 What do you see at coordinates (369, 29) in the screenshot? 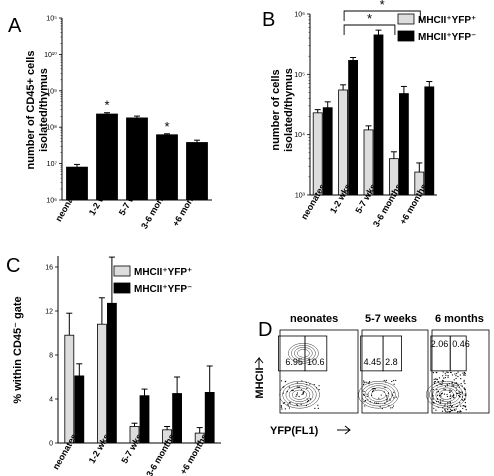
I see `significance-bracket` at bounding box center [369, 29].